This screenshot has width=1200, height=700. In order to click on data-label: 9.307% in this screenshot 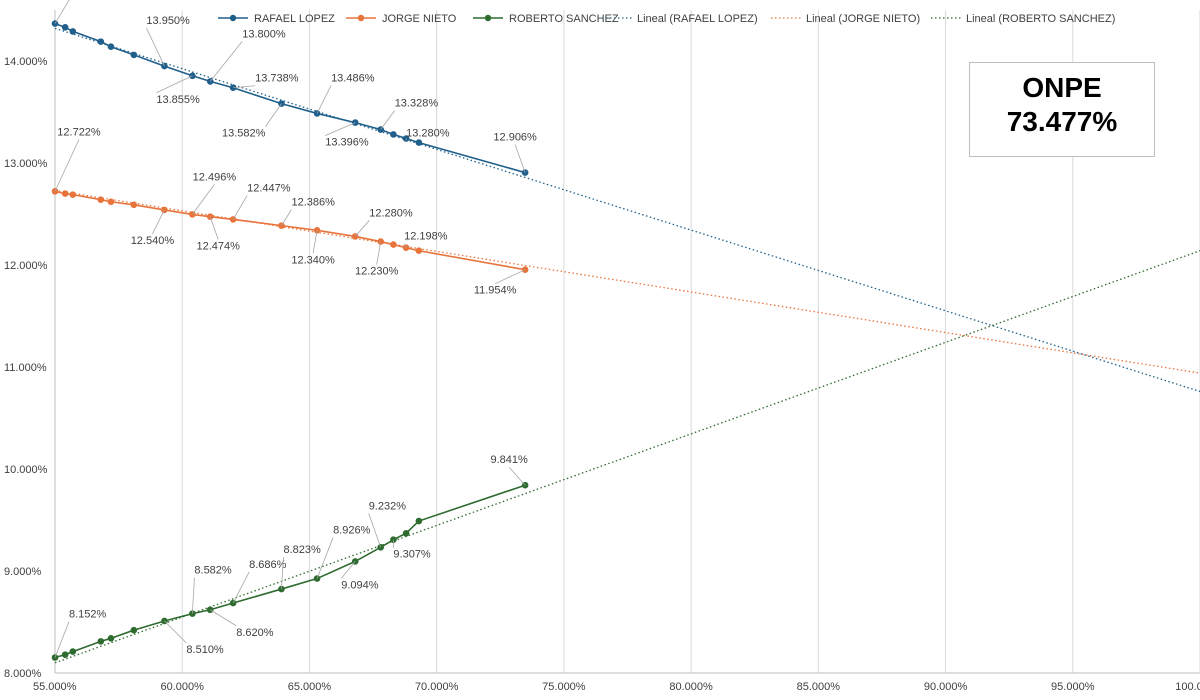, I will do `click(412, 555)`.